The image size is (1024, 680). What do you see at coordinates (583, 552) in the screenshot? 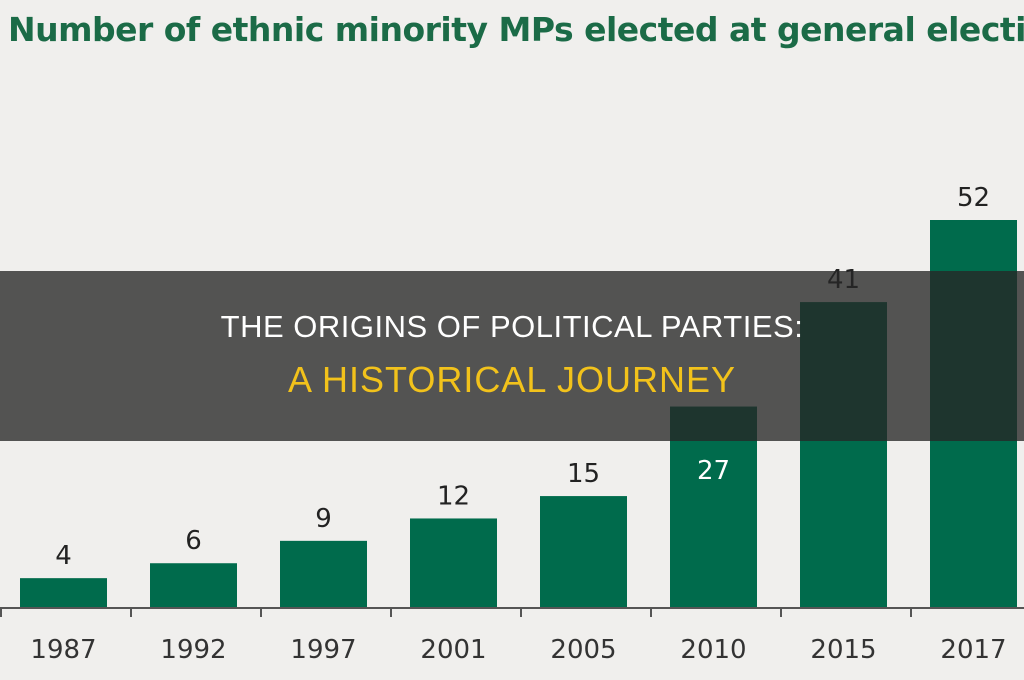
I see `bar-2005` at bounding box center [583, 552].